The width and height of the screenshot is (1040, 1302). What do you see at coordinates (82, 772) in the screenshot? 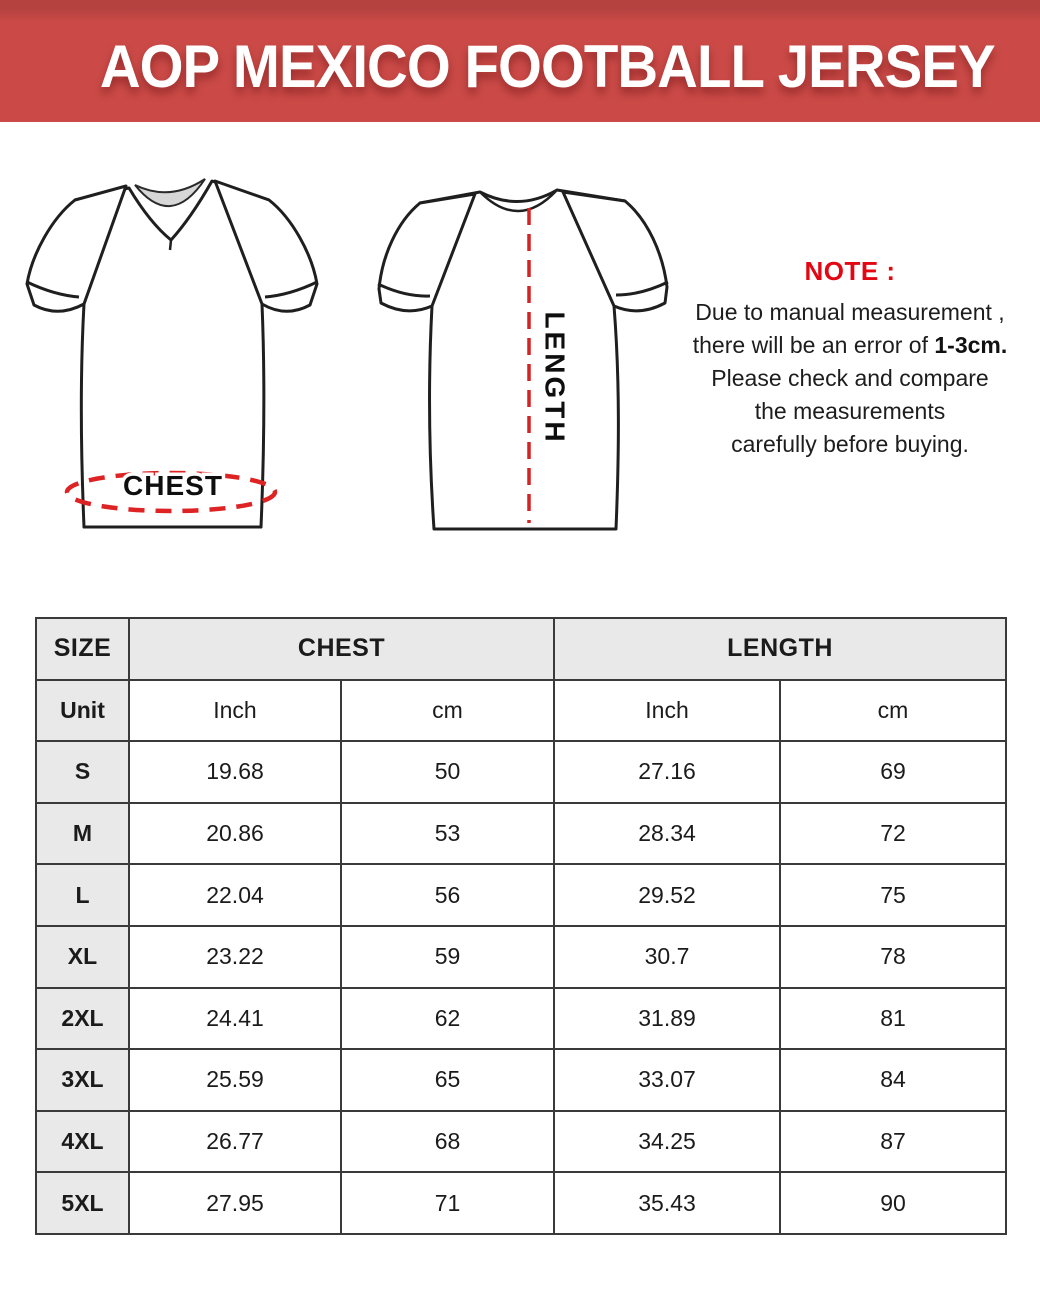
I see `size-cell: S` at bounding box center [82, 772].